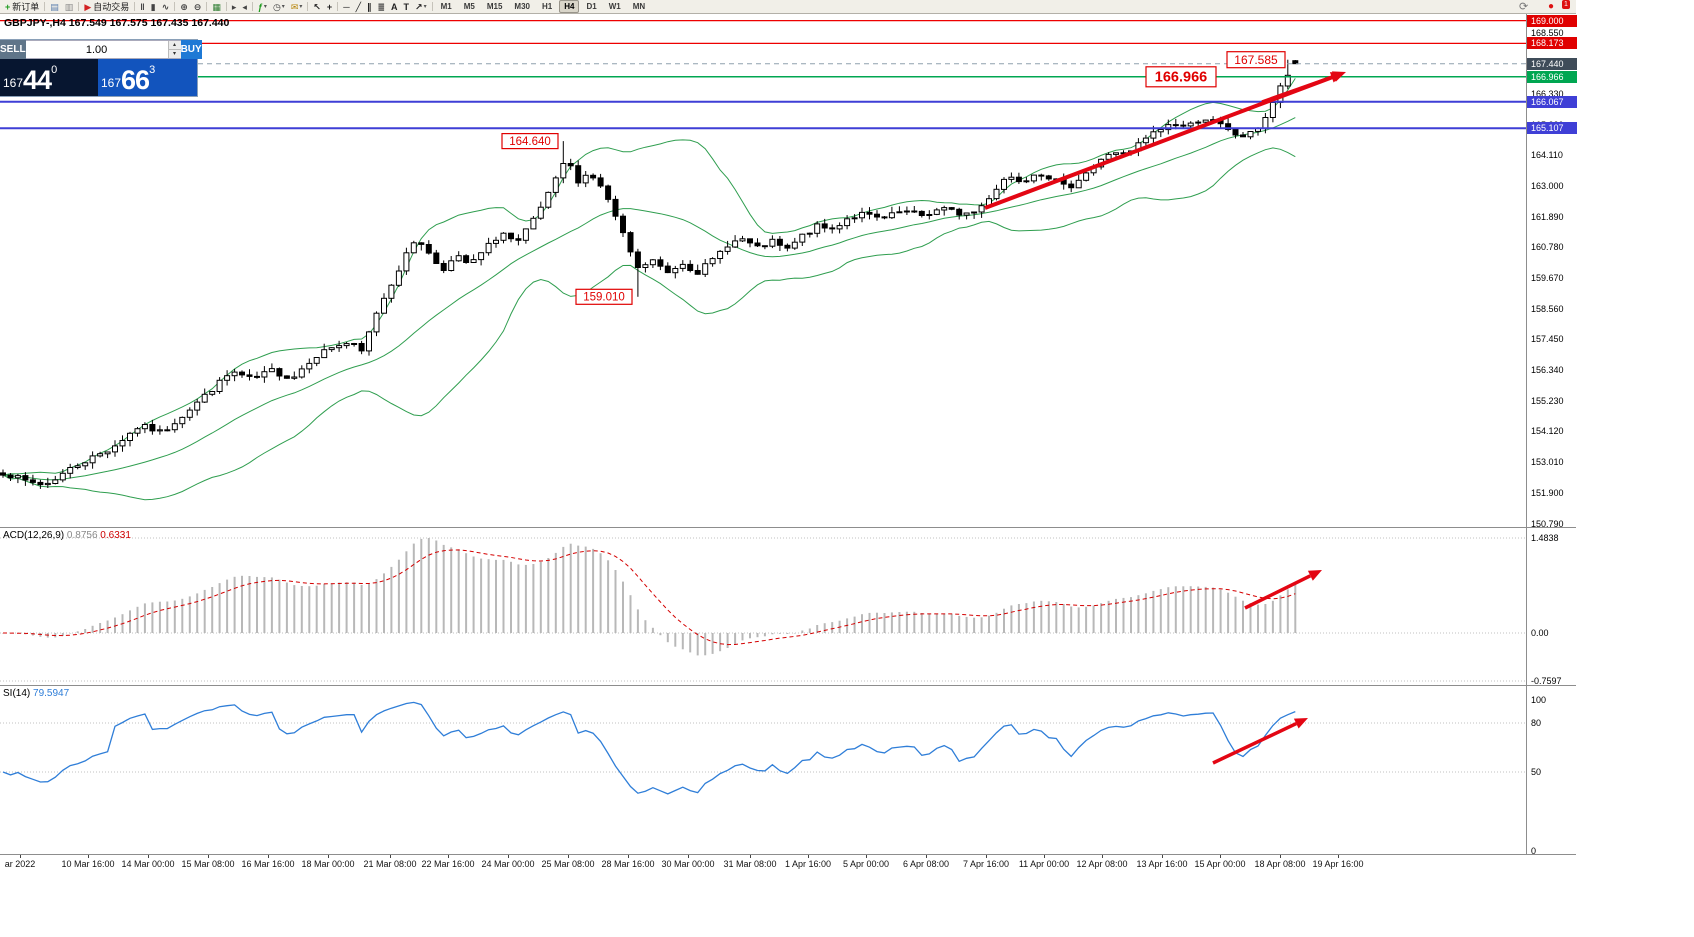 This screenshot has height=937, width=1694. I want to click on svg-text: 164.640, so click(530, 142).